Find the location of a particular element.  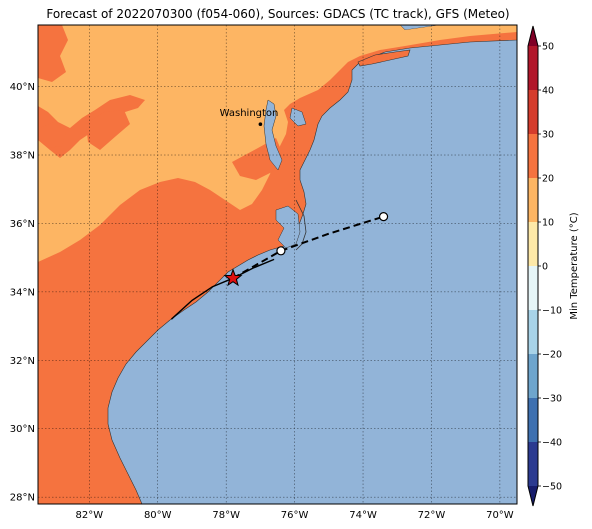

storm-position-star-icon is located at coordinates (233, 277).